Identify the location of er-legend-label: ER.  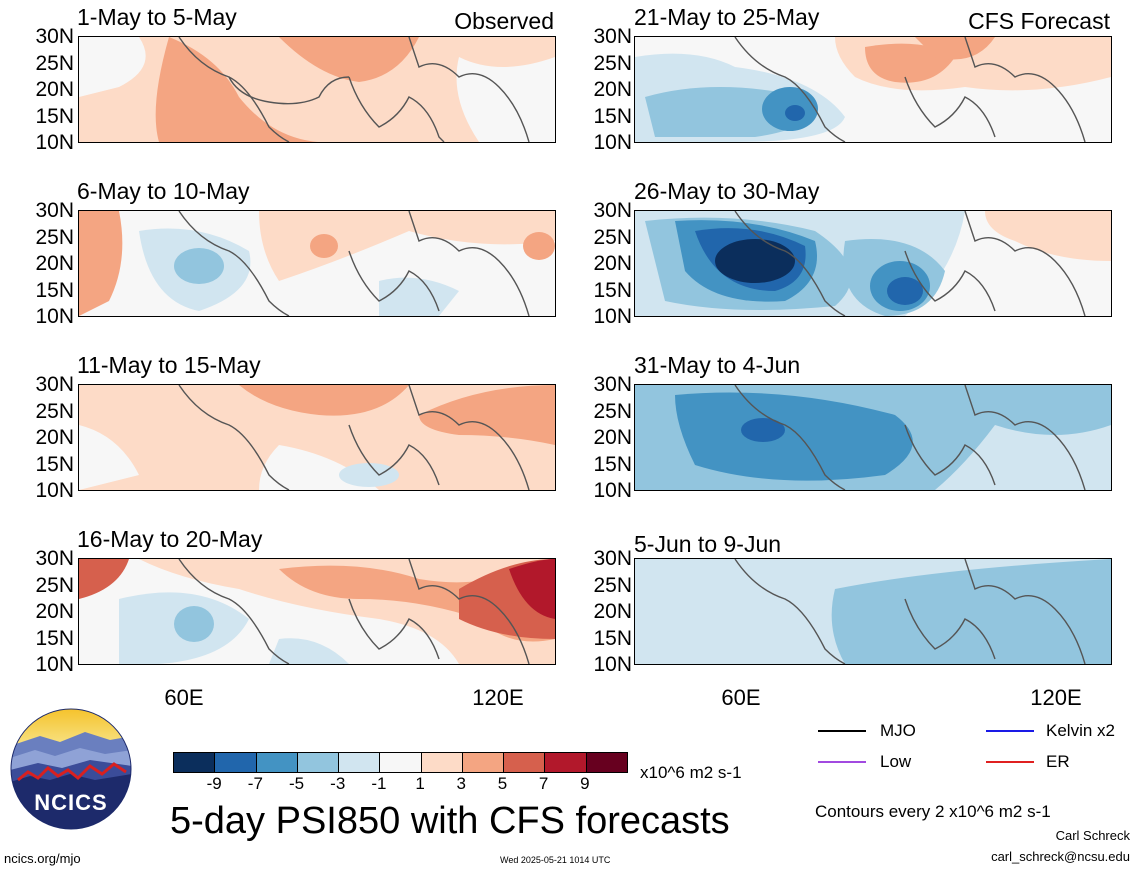
(1058, 761).